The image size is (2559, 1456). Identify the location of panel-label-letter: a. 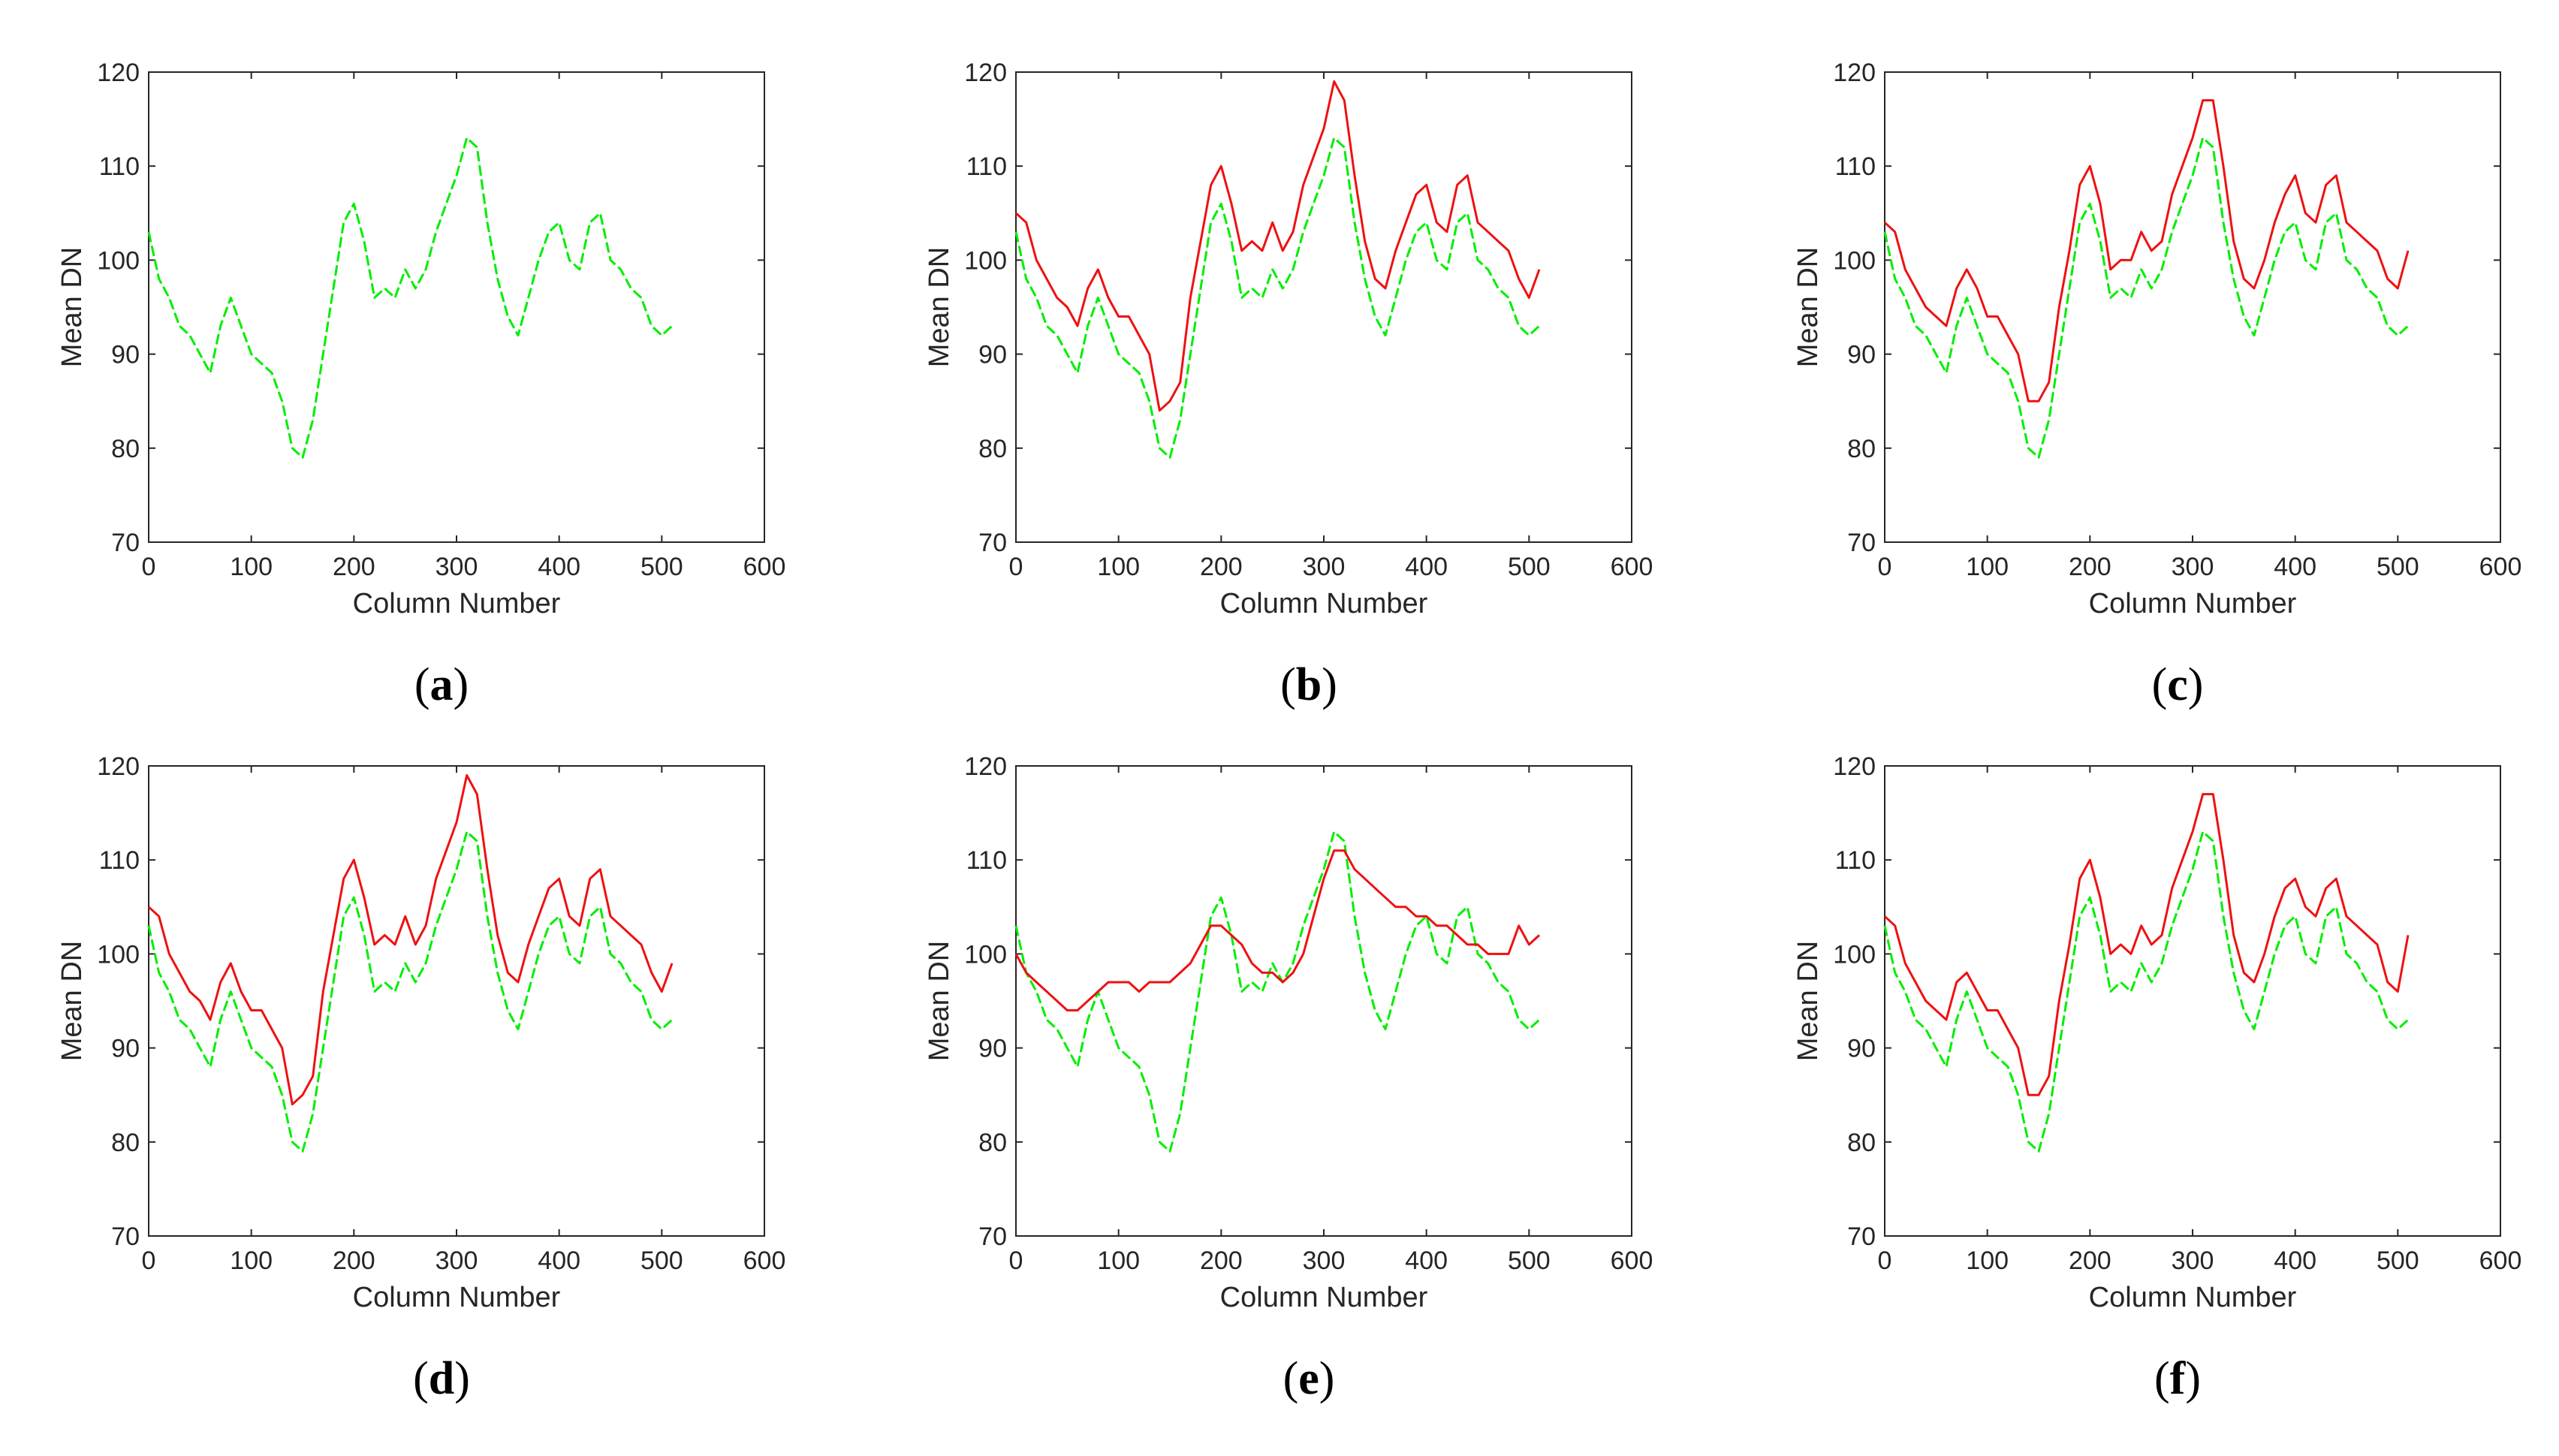
(442, 684).